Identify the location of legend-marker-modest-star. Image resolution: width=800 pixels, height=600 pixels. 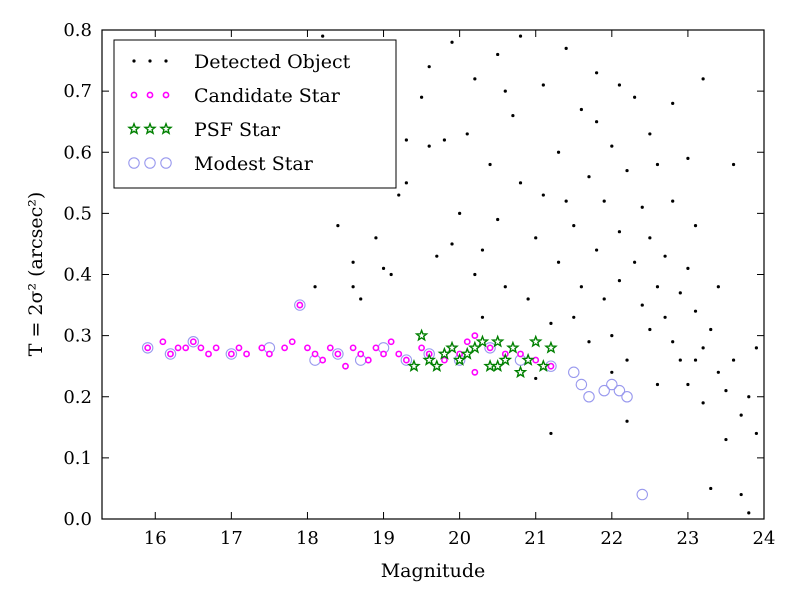
(150, 163).